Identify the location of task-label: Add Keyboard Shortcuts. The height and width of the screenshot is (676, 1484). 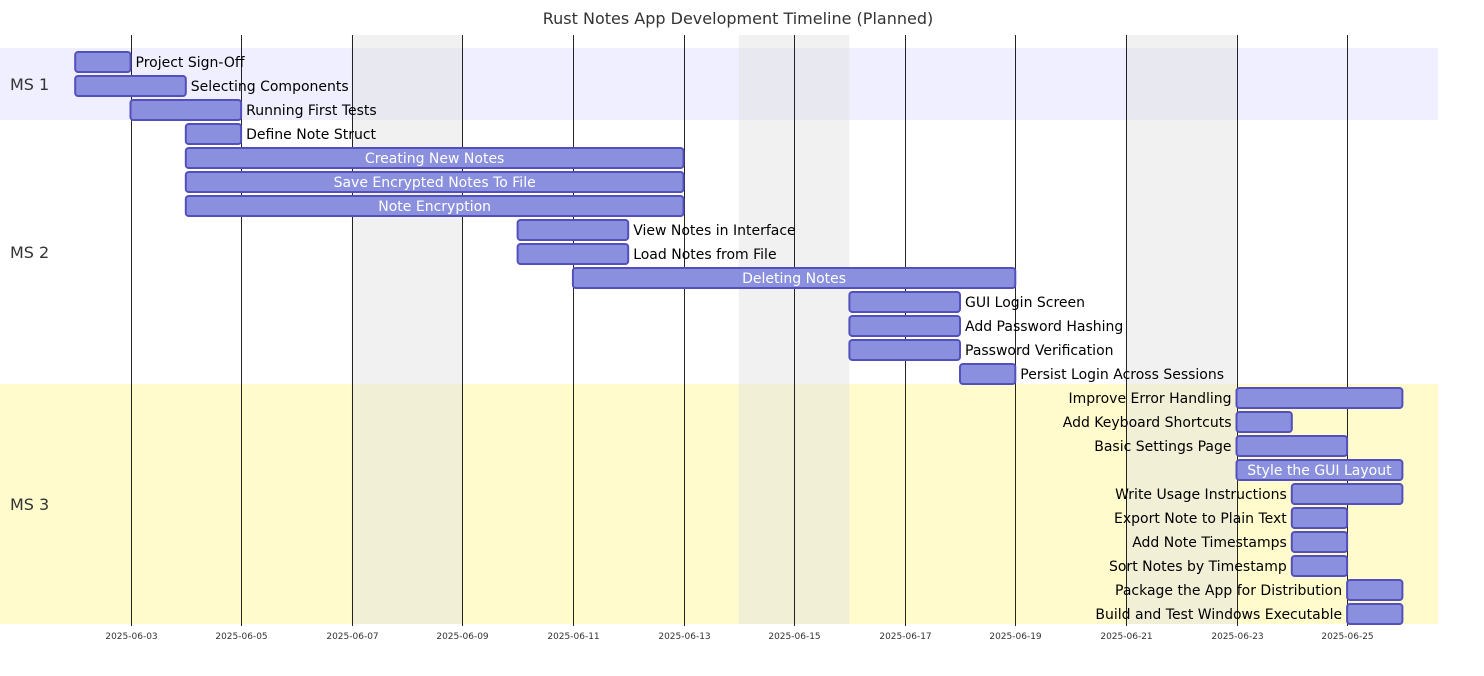
(1147, 423).